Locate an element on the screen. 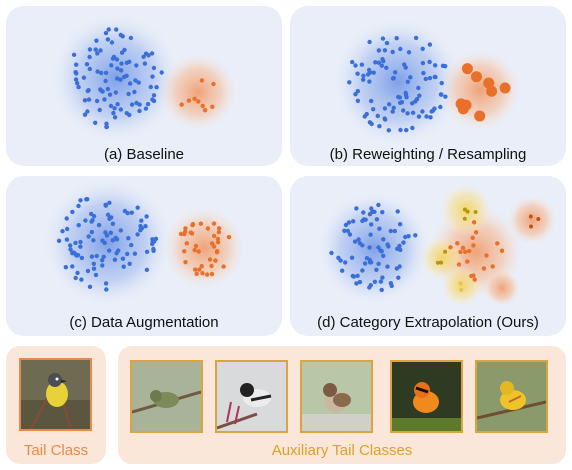  tail-class-panel: Tail Class is located at coordinates (56, 405).